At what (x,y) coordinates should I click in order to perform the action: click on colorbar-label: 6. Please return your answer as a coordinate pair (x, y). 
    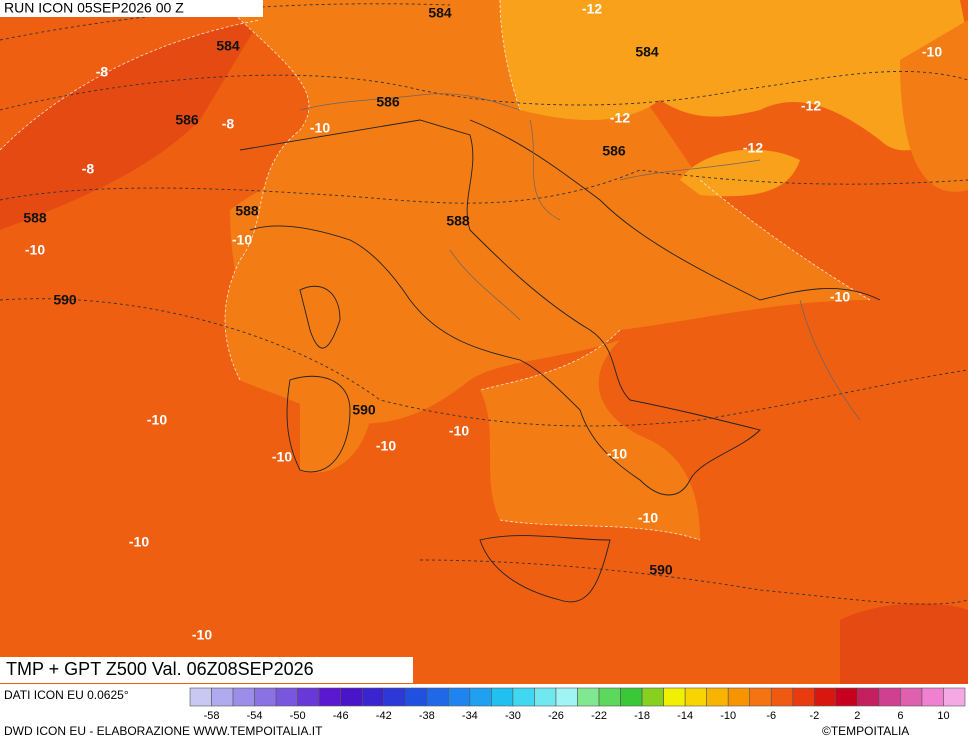
    Looking at the image, I should click on (900, 716).